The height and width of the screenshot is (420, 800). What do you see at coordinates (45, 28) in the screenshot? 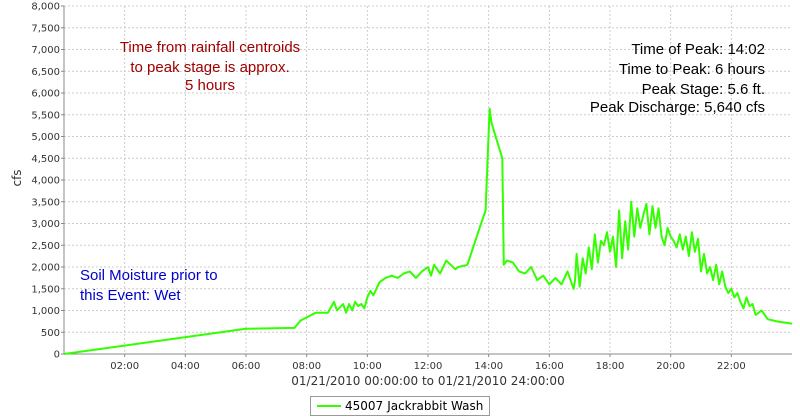
I see `y-tick-label: 7,500` at bounding box center [45, 28].